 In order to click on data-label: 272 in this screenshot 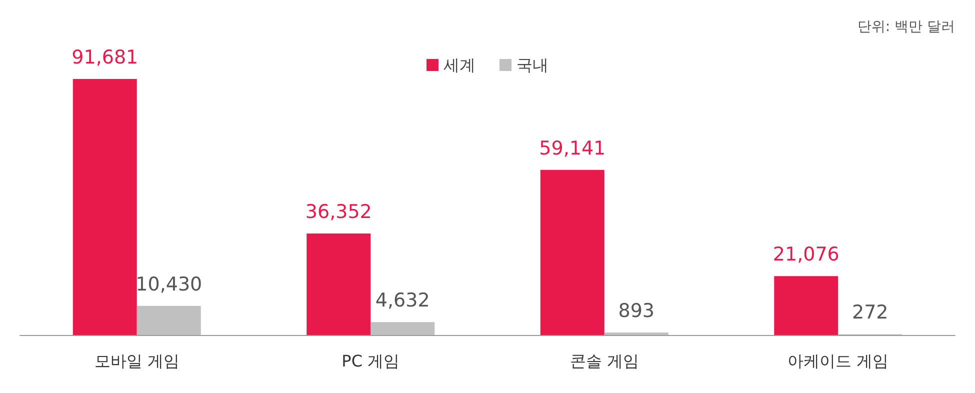, I will do `click(870, 313)`.